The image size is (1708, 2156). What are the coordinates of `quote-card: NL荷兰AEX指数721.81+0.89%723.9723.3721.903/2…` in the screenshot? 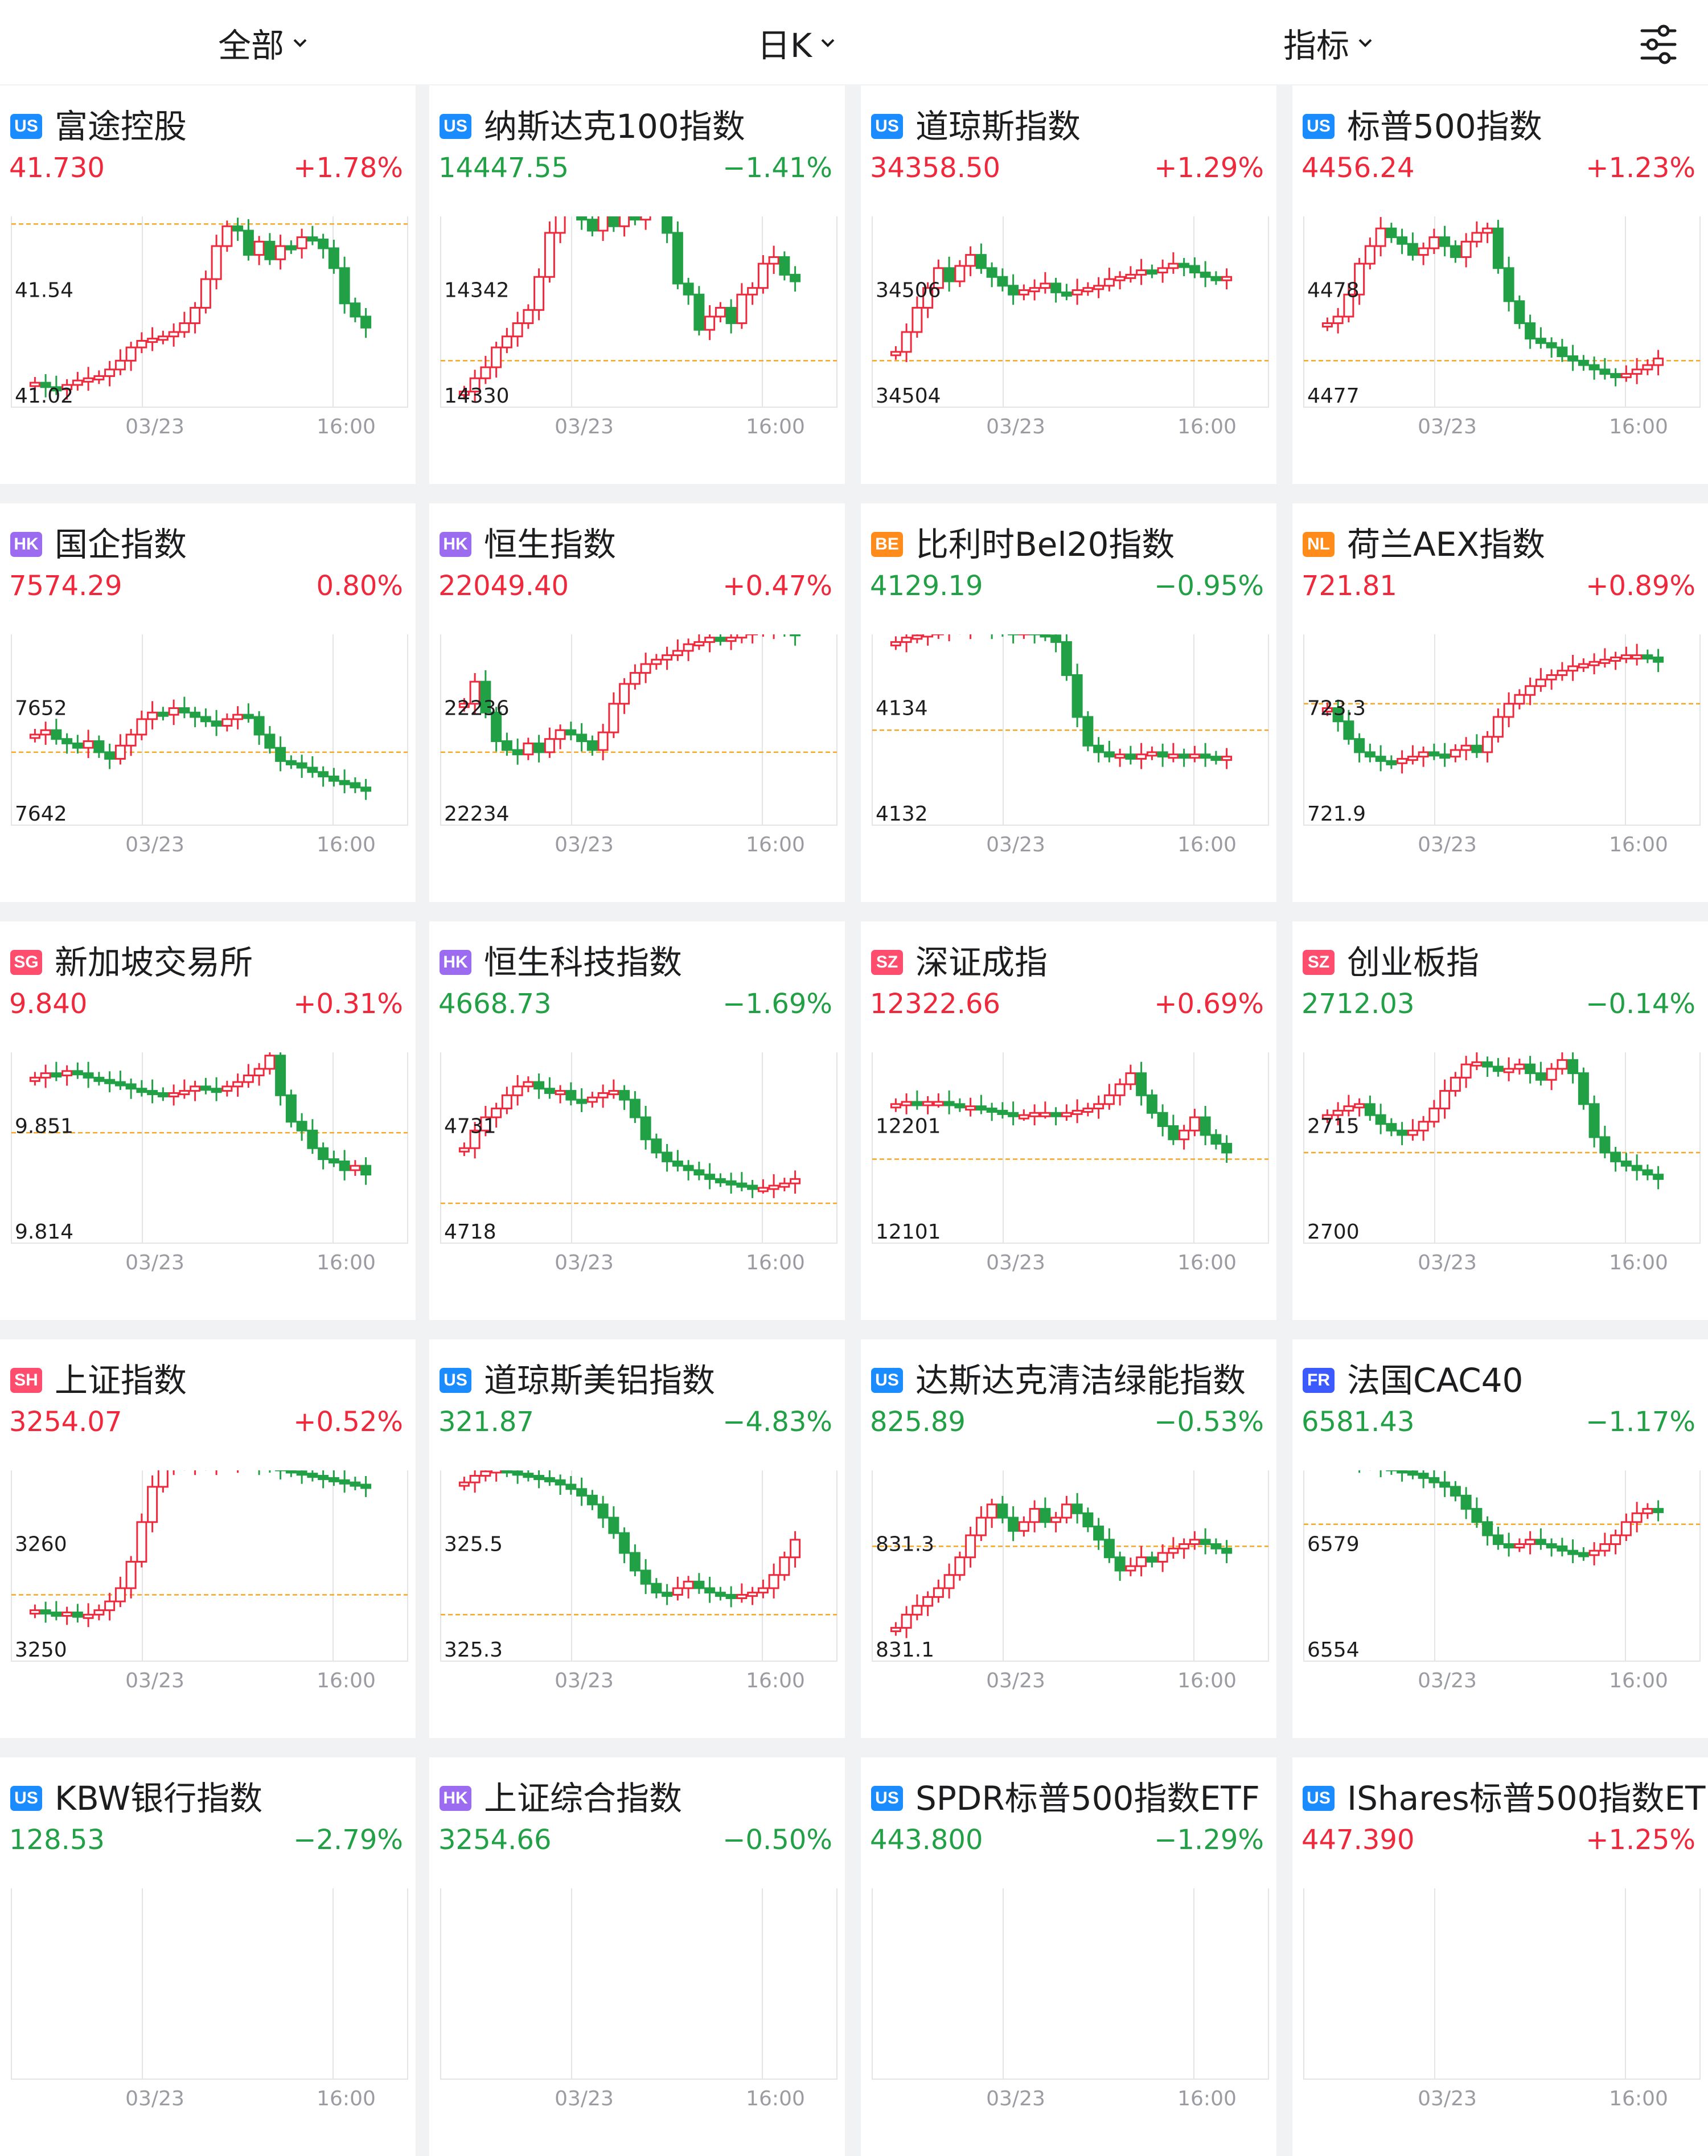 It's located at (1500, 702).